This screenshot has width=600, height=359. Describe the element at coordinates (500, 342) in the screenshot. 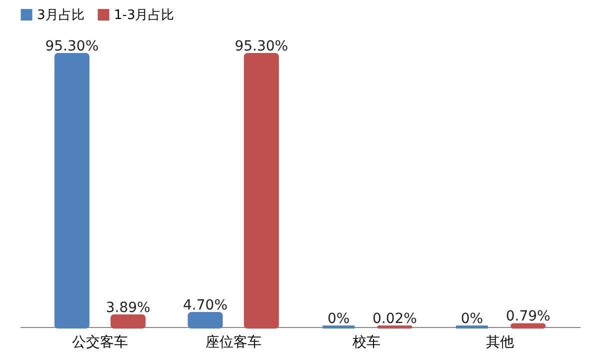

I see `x-tick-label: 其他` at that location.